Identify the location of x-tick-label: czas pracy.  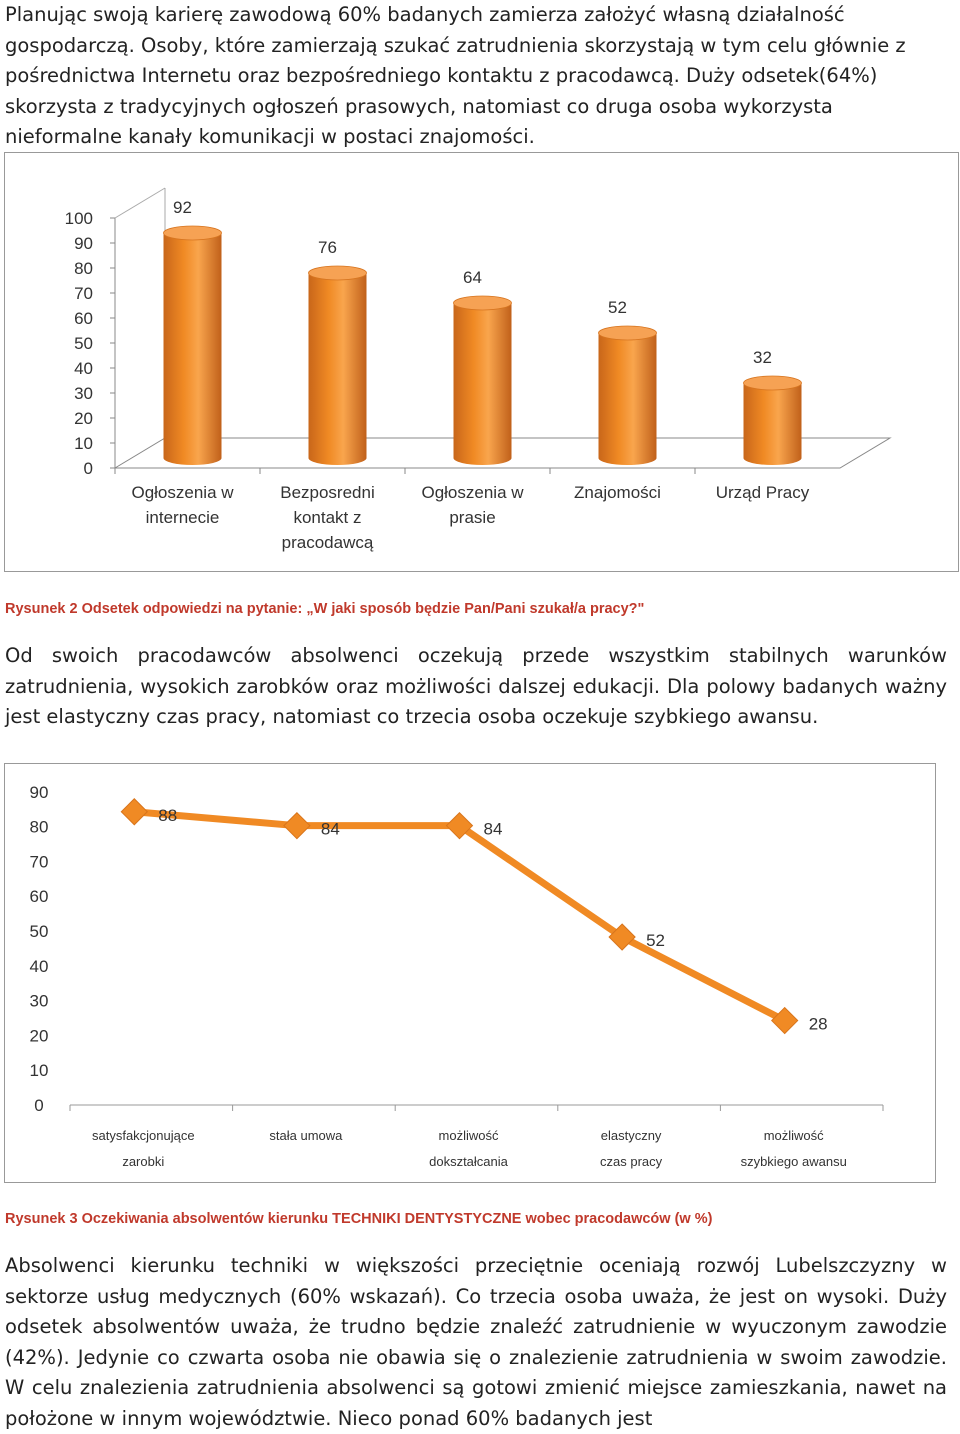
(631, 1161).